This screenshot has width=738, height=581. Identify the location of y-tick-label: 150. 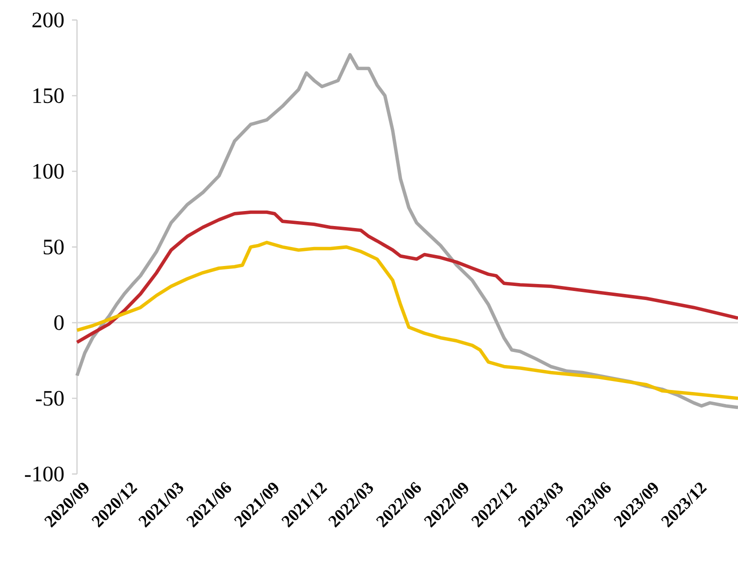
(48, 96).